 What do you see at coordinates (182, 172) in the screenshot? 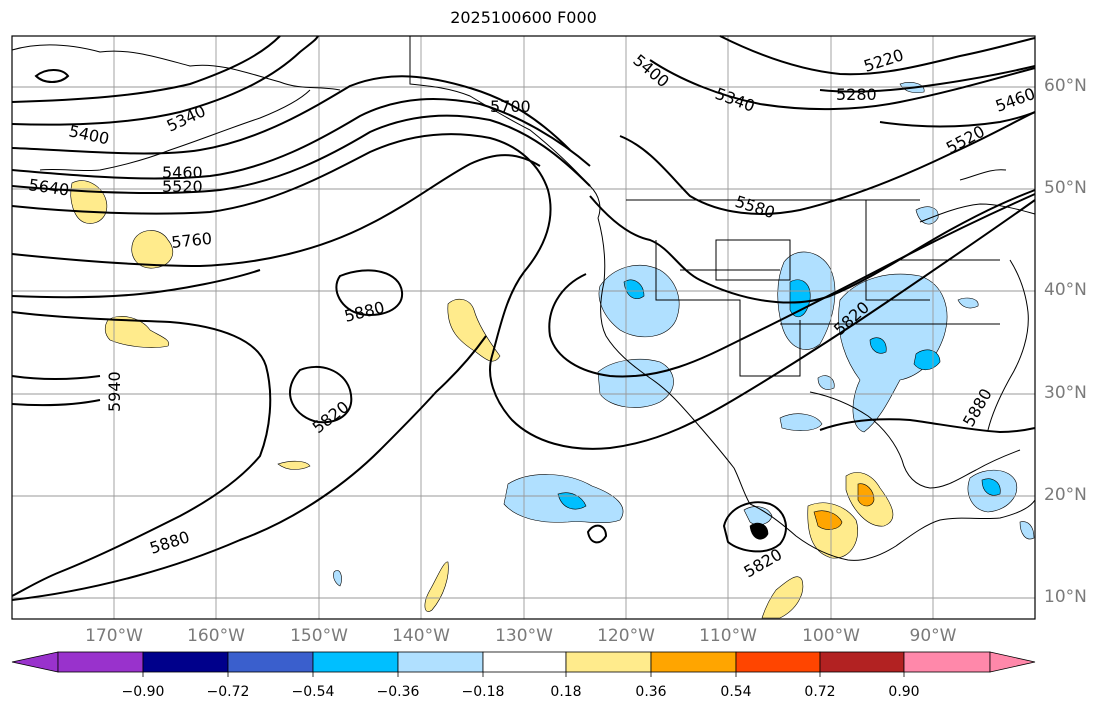
I see `contour-label: 5460` at bounding box center [182, 172].